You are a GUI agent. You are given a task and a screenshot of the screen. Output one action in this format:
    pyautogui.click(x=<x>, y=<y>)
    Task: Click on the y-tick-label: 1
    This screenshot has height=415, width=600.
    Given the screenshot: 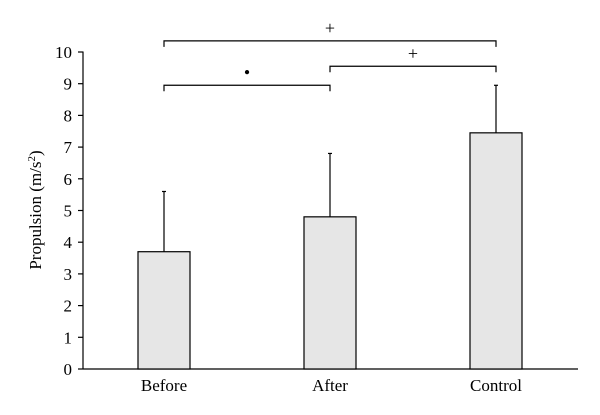 What is the action you would take?
    pyautogui.click(x=68, y=337)
    